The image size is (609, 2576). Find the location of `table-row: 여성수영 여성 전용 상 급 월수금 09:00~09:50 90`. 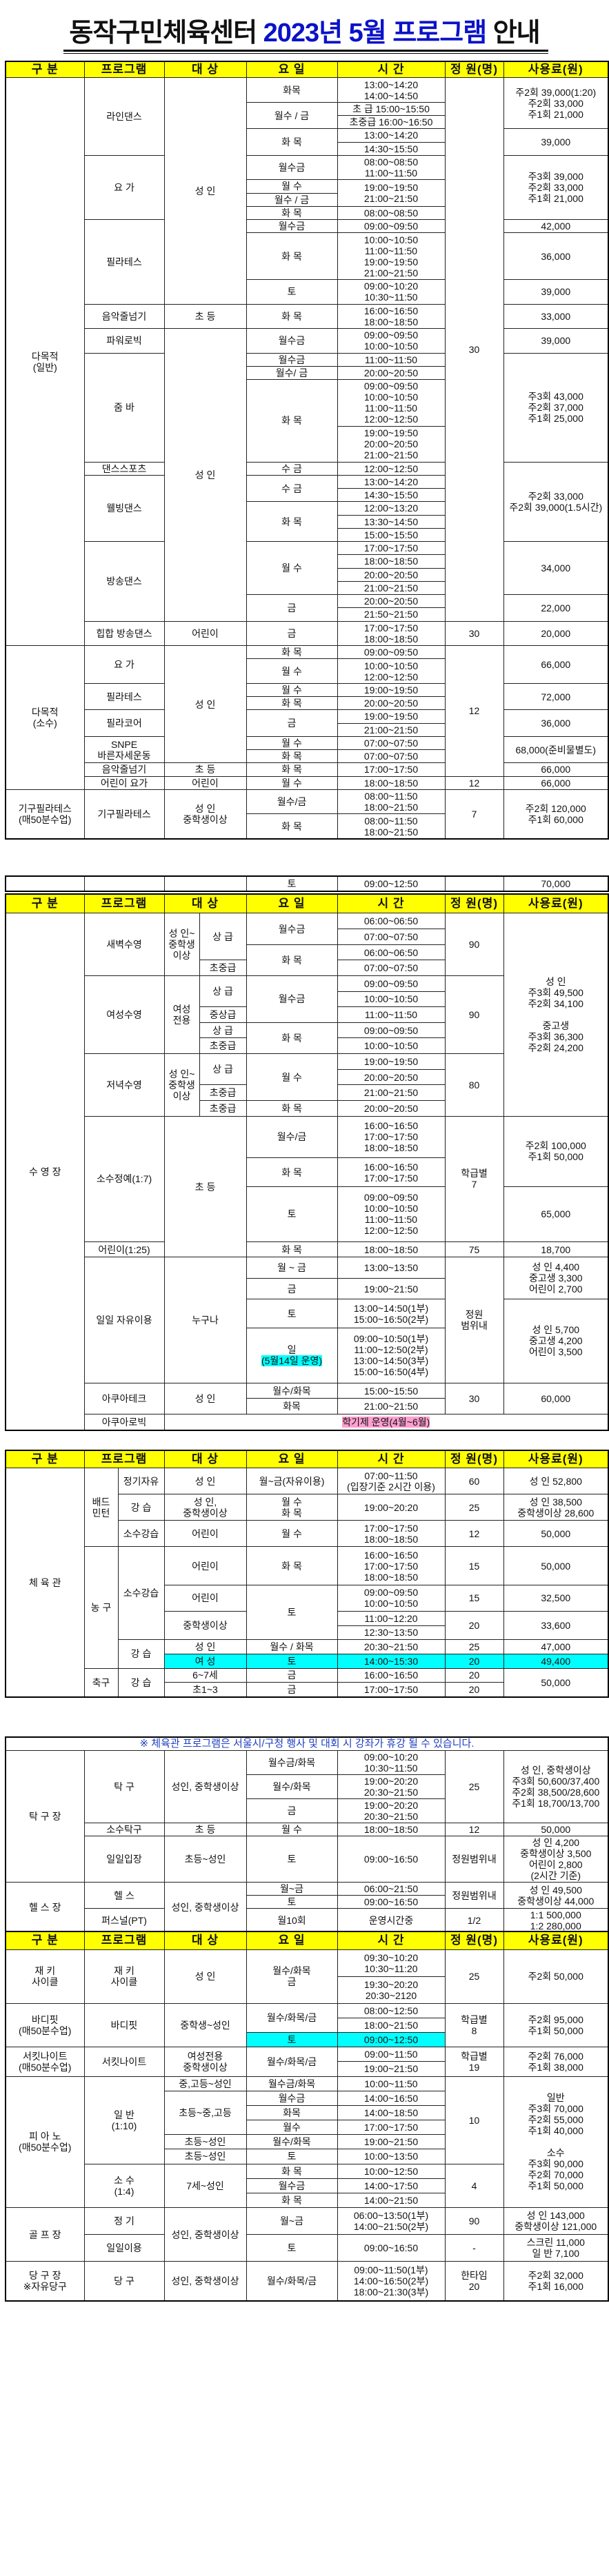

table-row: 여성수영 여성 전용 상 급 월수금 09:00~09:50 90 is located at coordinates (307, 1015).